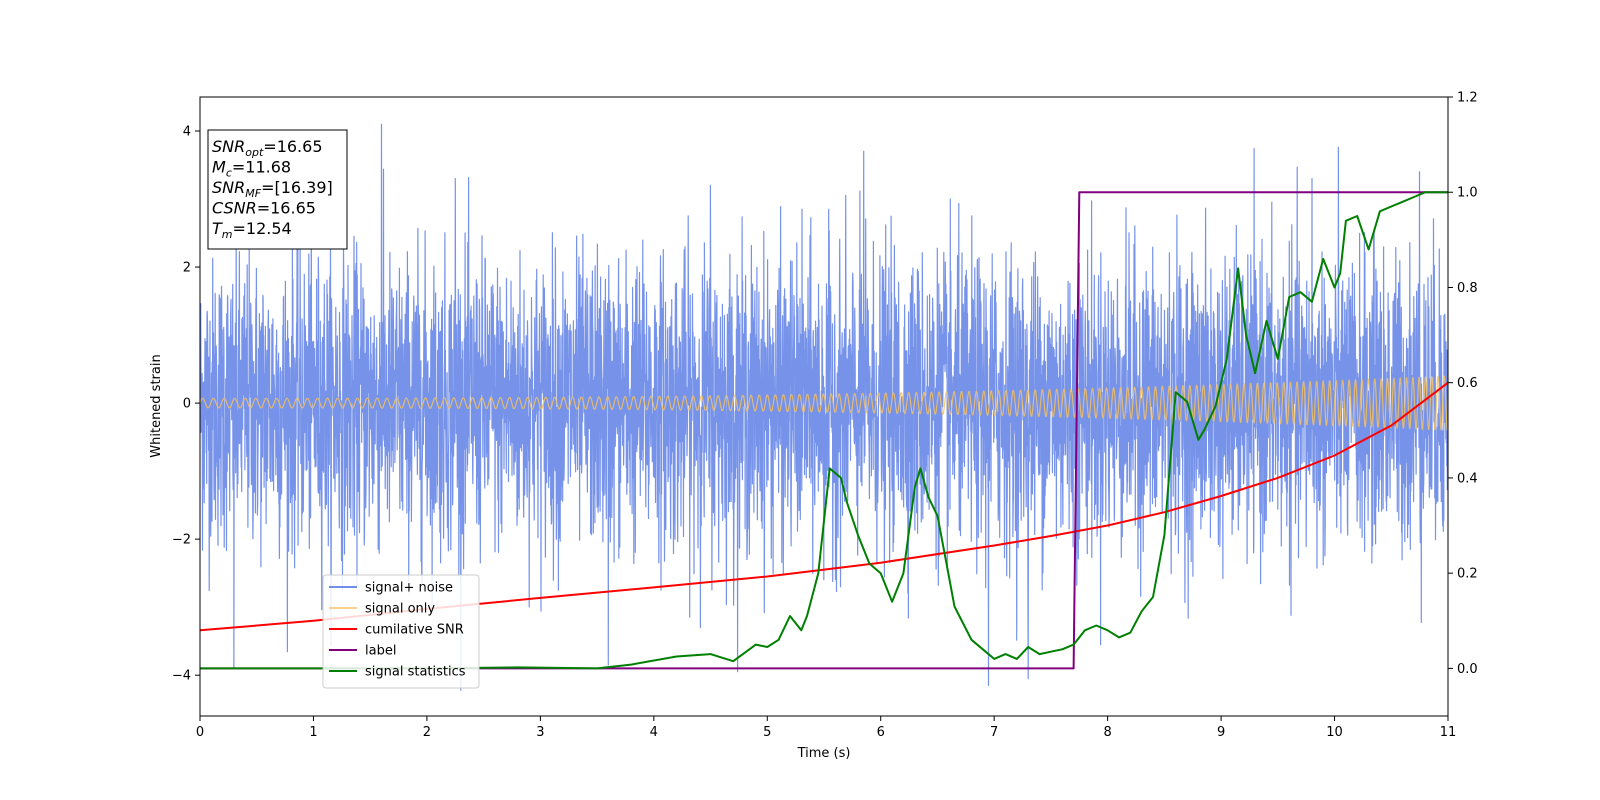 The image size is (1600, 800). I want to click on x-tick-label: 9, so click(1221, 732).